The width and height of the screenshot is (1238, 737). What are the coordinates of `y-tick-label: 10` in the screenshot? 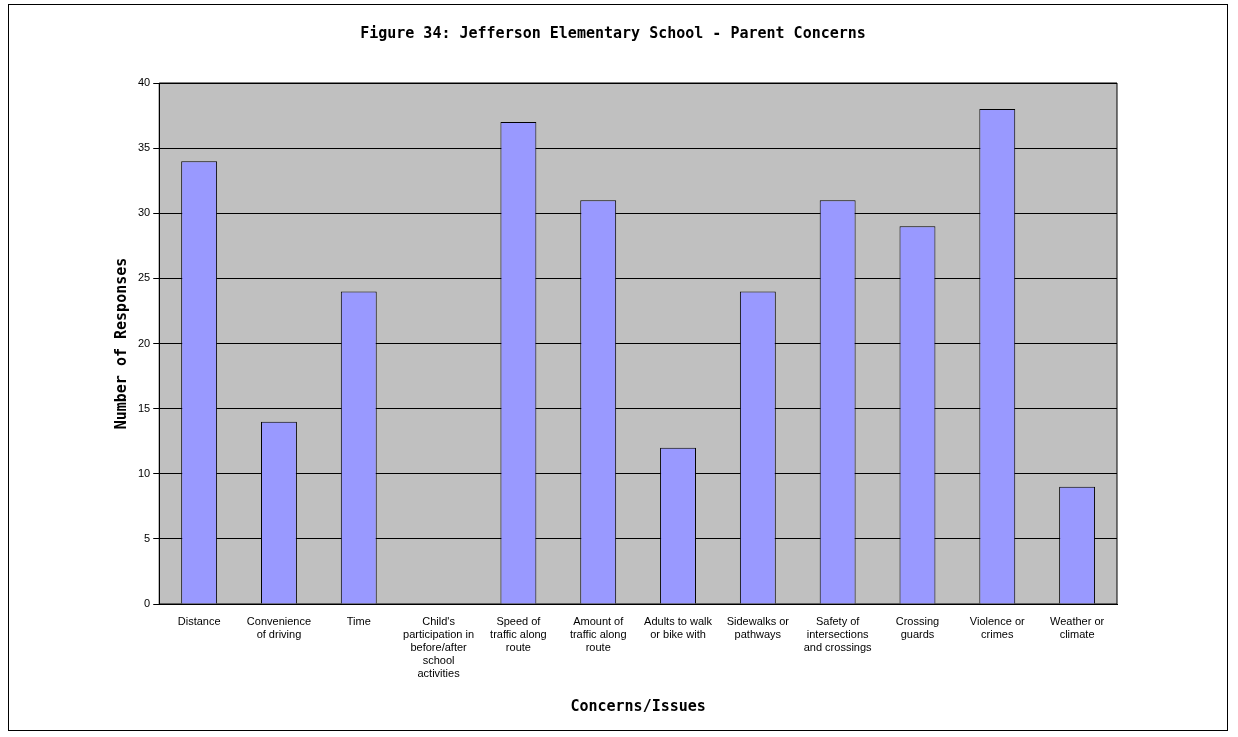 It's located at (144, 472).